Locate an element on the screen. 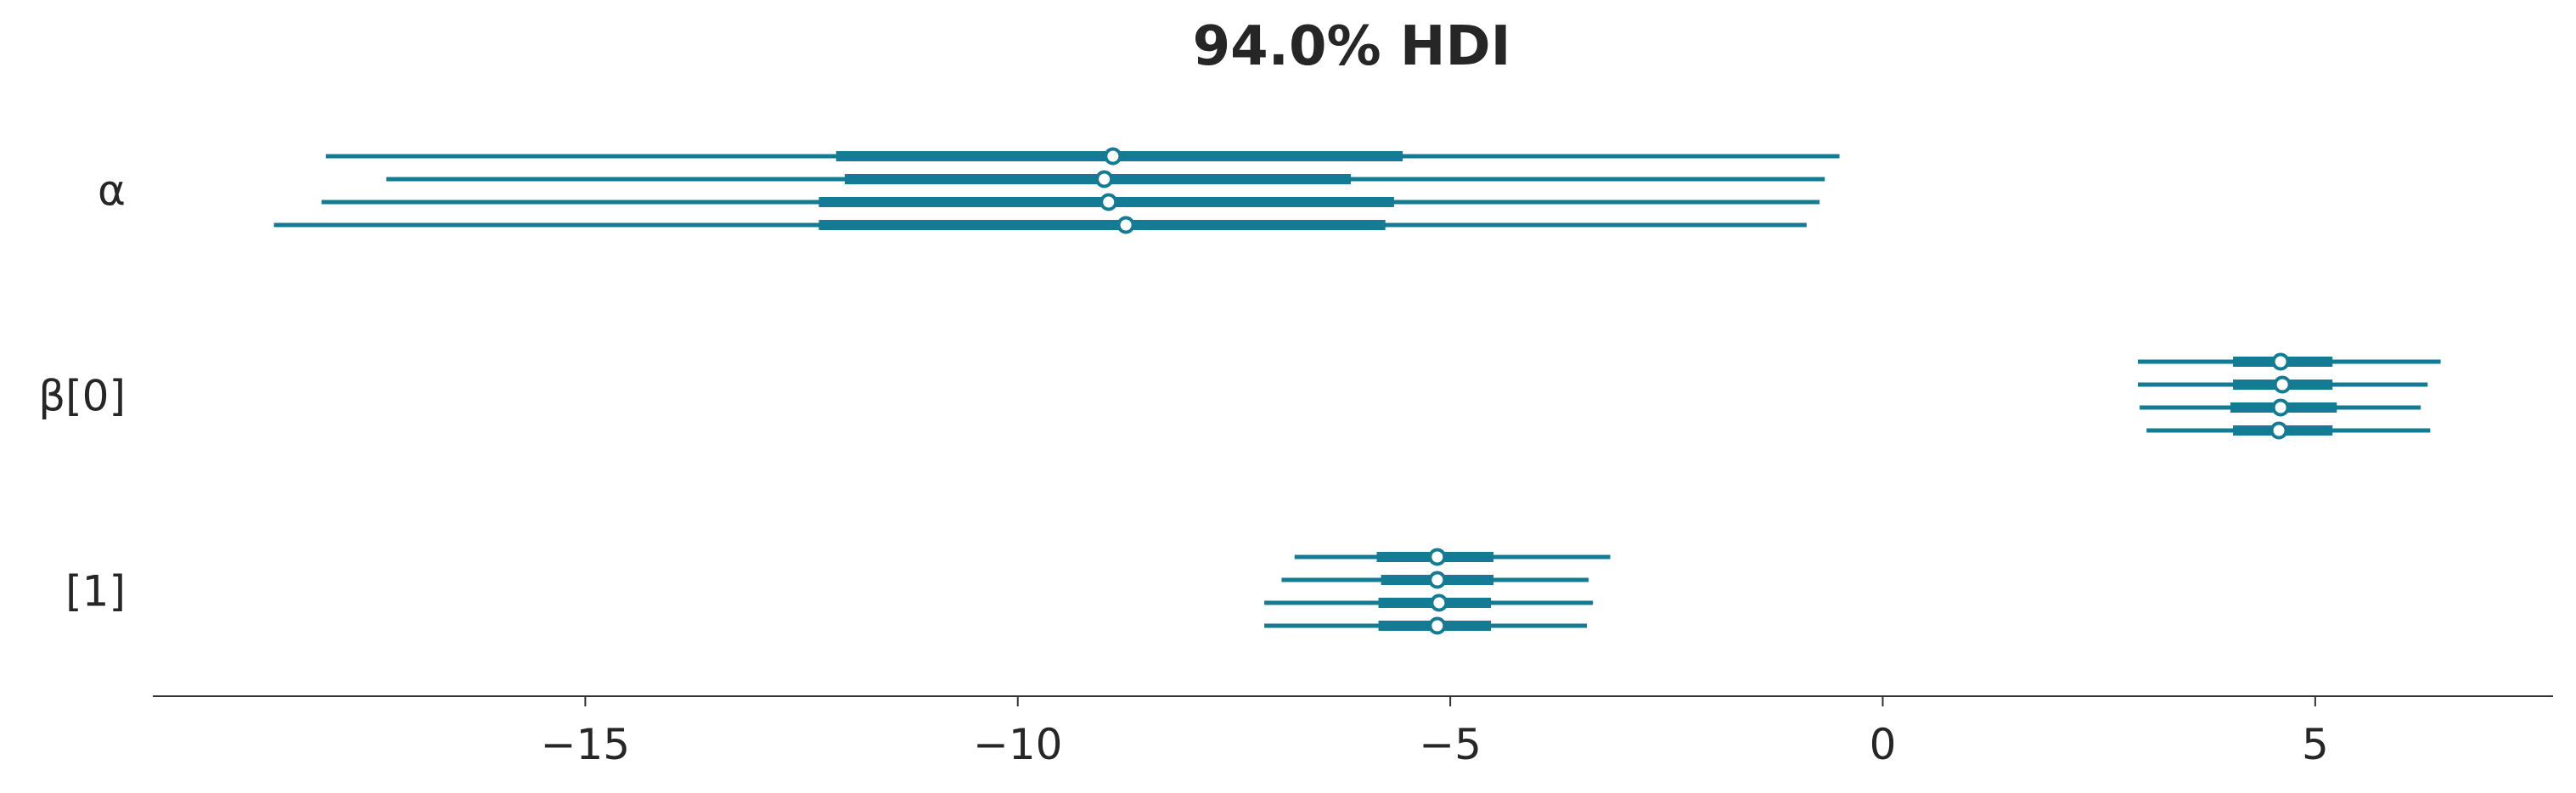 Image resolution: width=2576 pixels, height=793 pixels. row-2: [1] is located at coordinates (838, 591).